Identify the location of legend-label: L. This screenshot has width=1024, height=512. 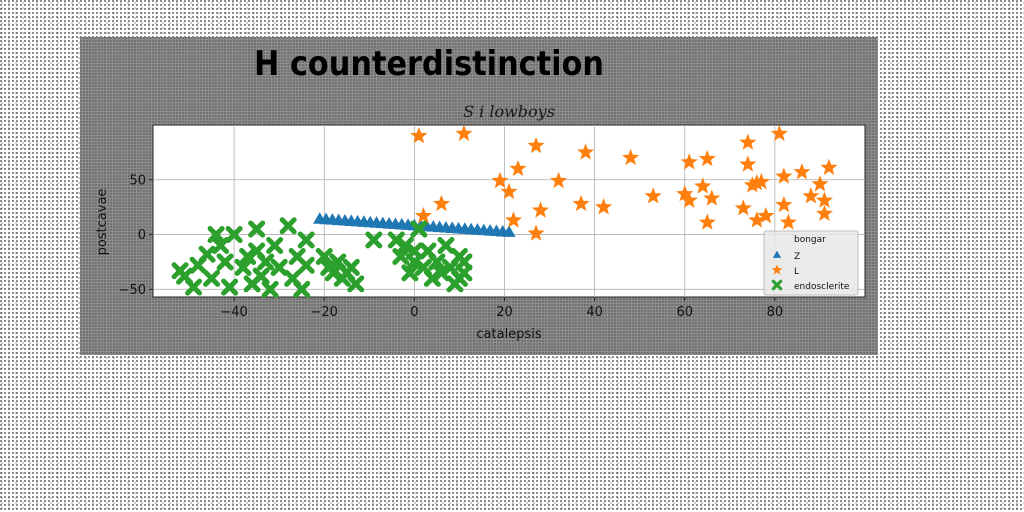
(796, 272).